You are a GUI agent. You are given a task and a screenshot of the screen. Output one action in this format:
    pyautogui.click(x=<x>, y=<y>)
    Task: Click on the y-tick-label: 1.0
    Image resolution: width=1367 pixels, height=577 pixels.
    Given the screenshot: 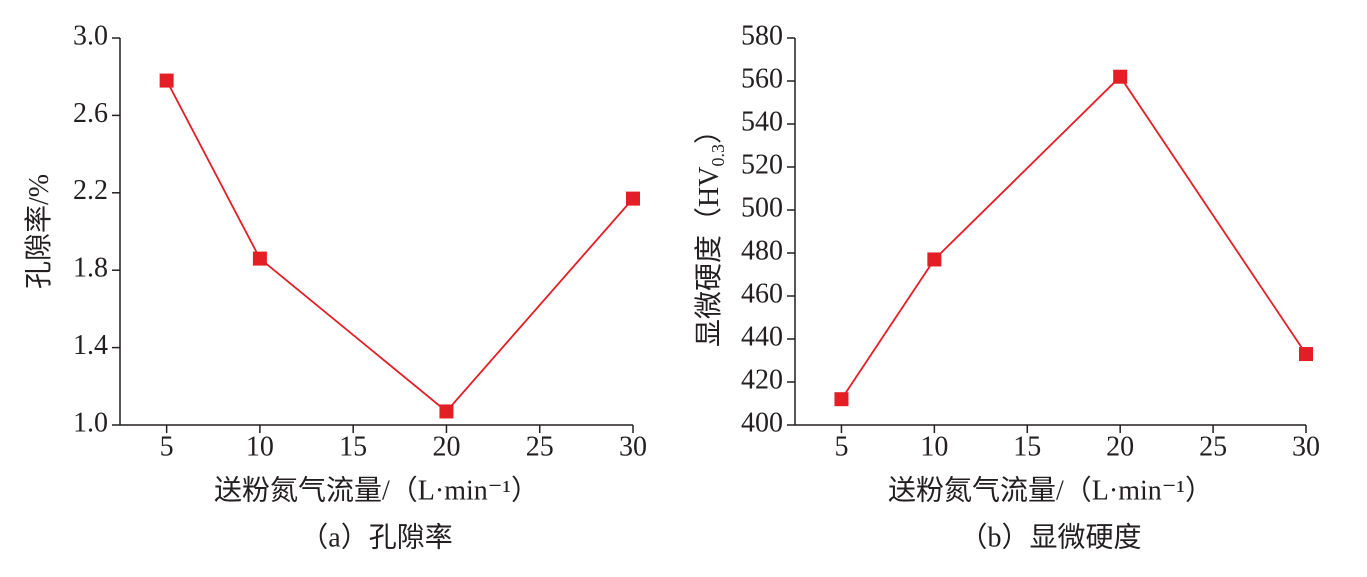 What is the action you would take?
    pyautogui.click(x=90, y=422)
    